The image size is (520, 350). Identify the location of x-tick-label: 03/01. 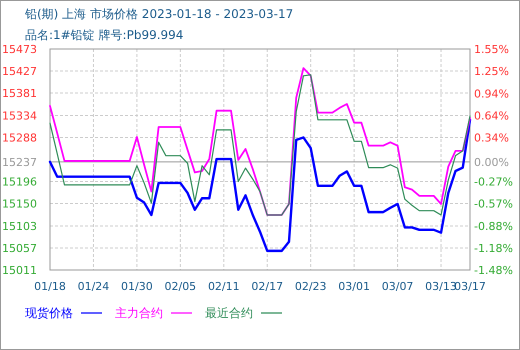
(354, 286).